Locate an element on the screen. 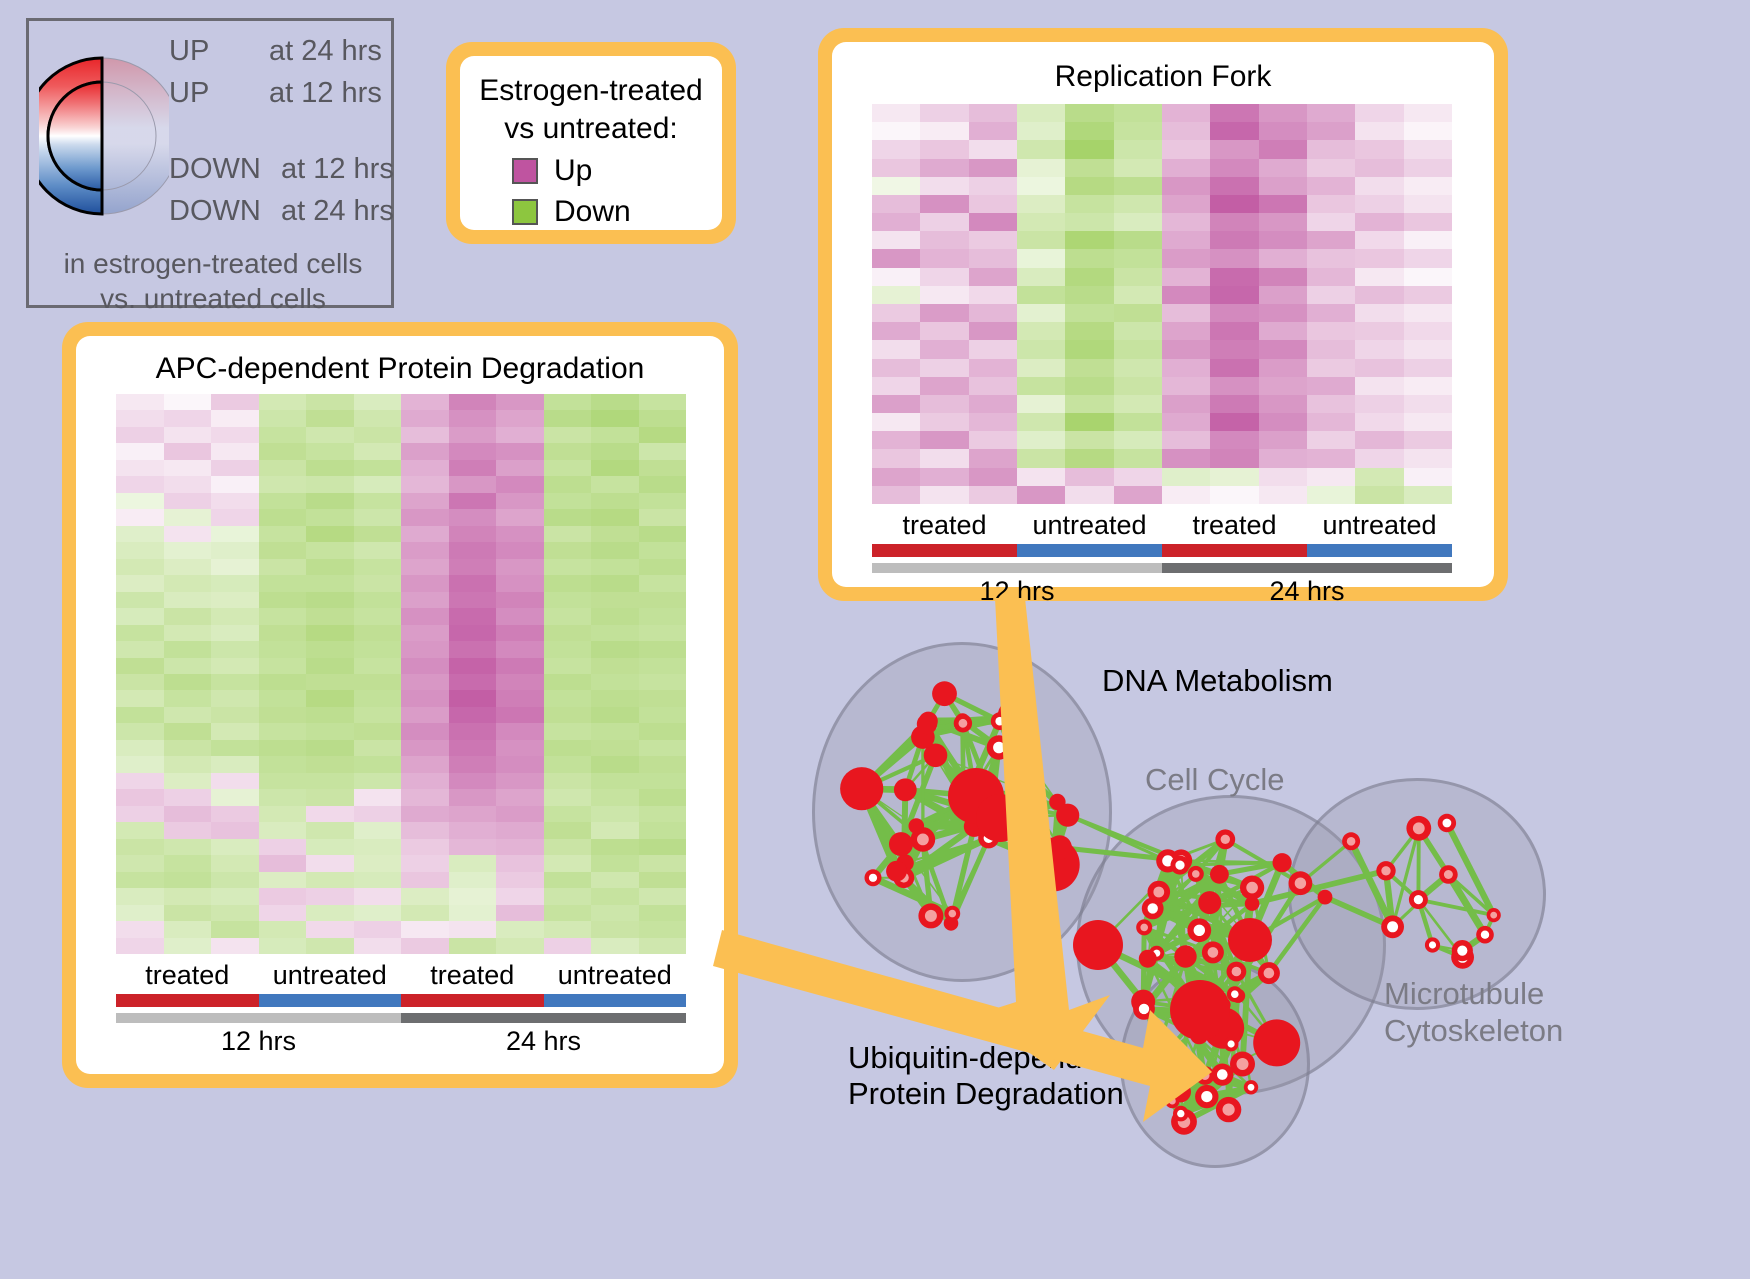 The height and width of the screenshot is (1279, 1750). apc-degradation-title: APC-dependent Protein Degradation is located at coordinates (400, 368).